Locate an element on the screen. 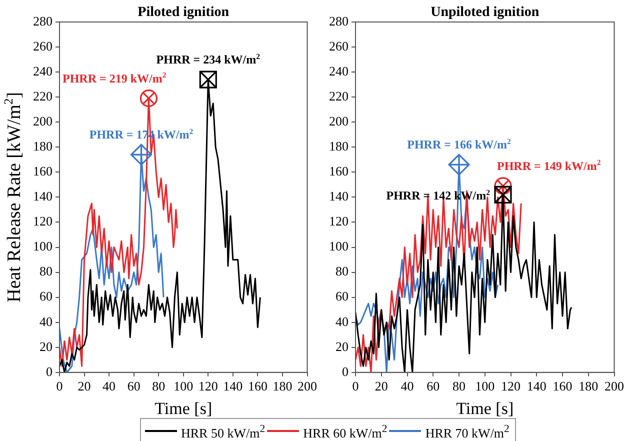 Image resolution: width=627 pixels, height=441 pixels. legend-label: HRR 70 kW/m$^{2}$ is located at coordinates (467, 431).